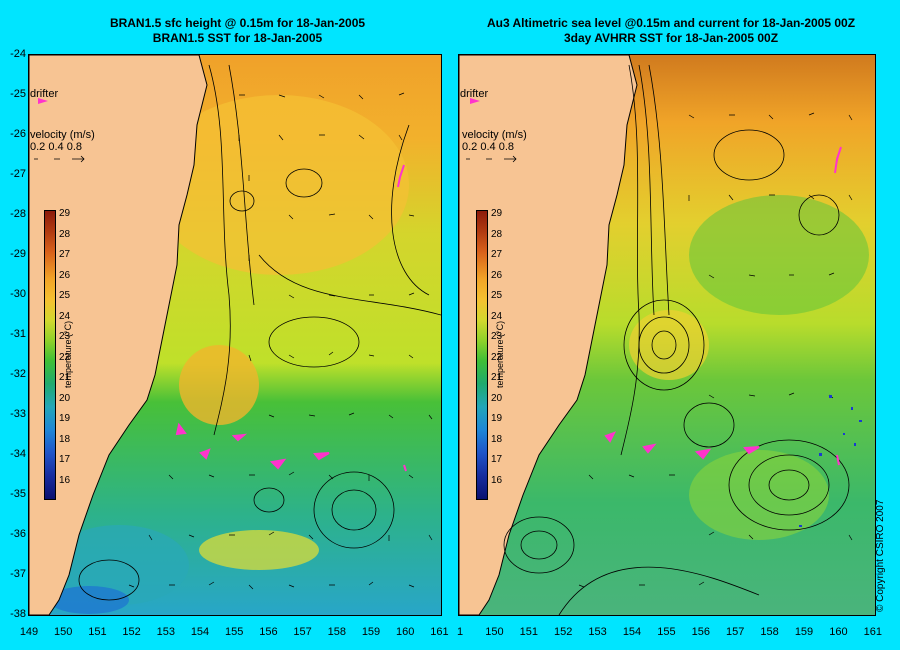  Describe the element at coordinates (18, 374) in the screenshot. I see `lat-tick: -32` at that location.